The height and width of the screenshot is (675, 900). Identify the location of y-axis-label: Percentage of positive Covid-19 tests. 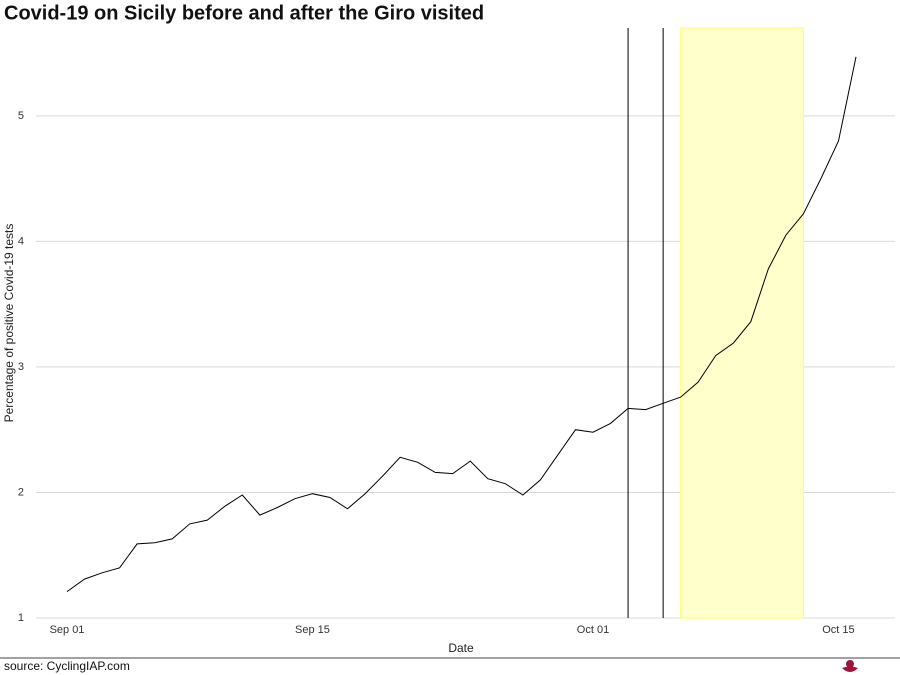
(9, 323).